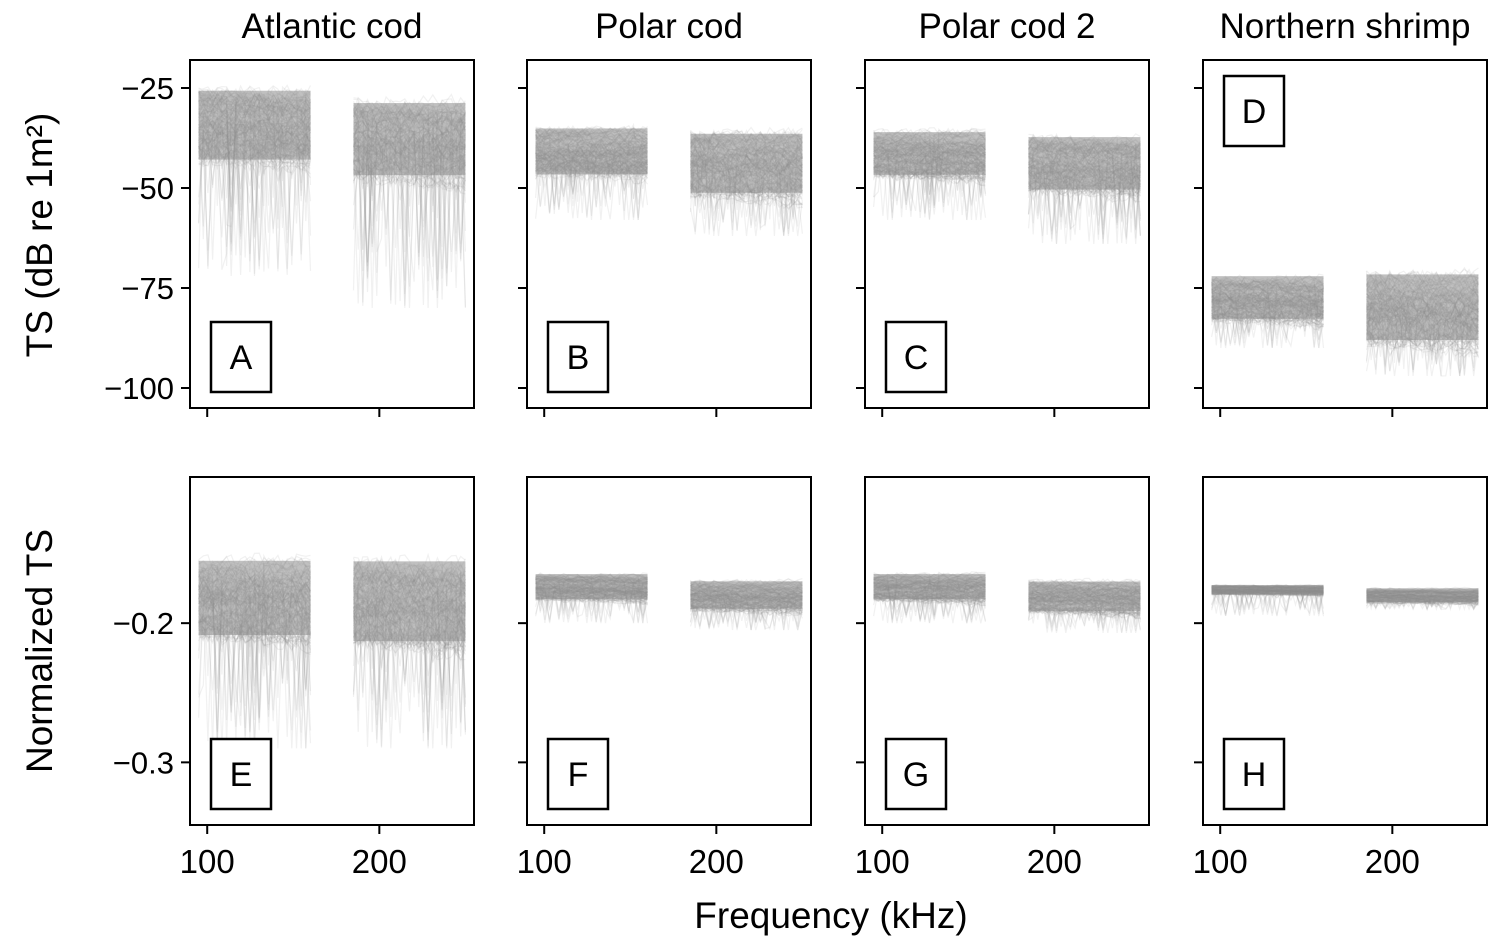 Image resolution: width=1500 pixels, height=952 pixels. I want to click on panel-e: 100 200 −0.2 −0.3 E, so click(294, 678).